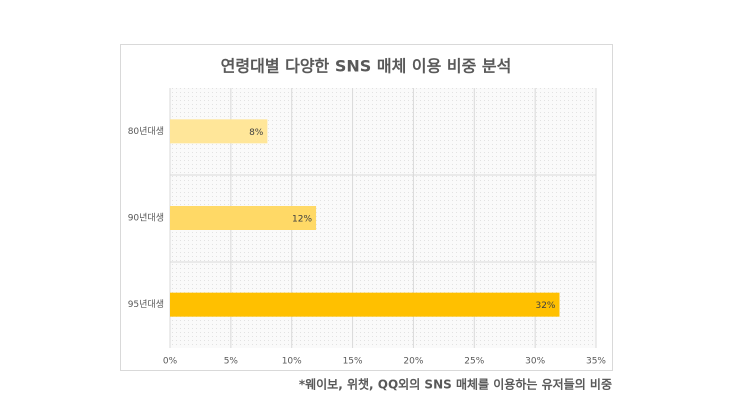 The height and width of the screenshot is (416, 740). What do you see at coordinates (292, 362) in the screenshot?
I see `x-tick-label: 10%` at bounding box center [292, 362].